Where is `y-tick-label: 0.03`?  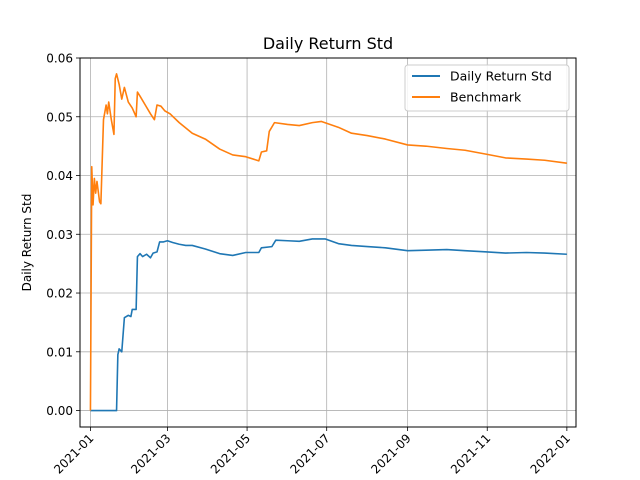 y-tick-label: 0.03 is located at coordinates (59, 235).